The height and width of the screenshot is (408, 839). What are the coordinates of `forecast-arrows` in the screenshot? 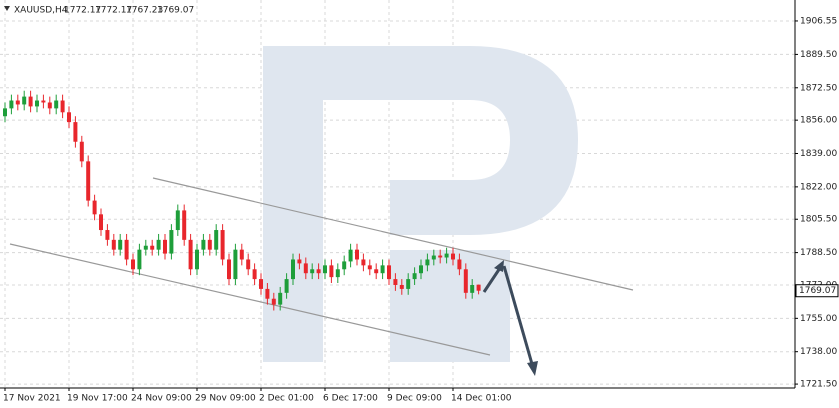 It's located at (510, 318).